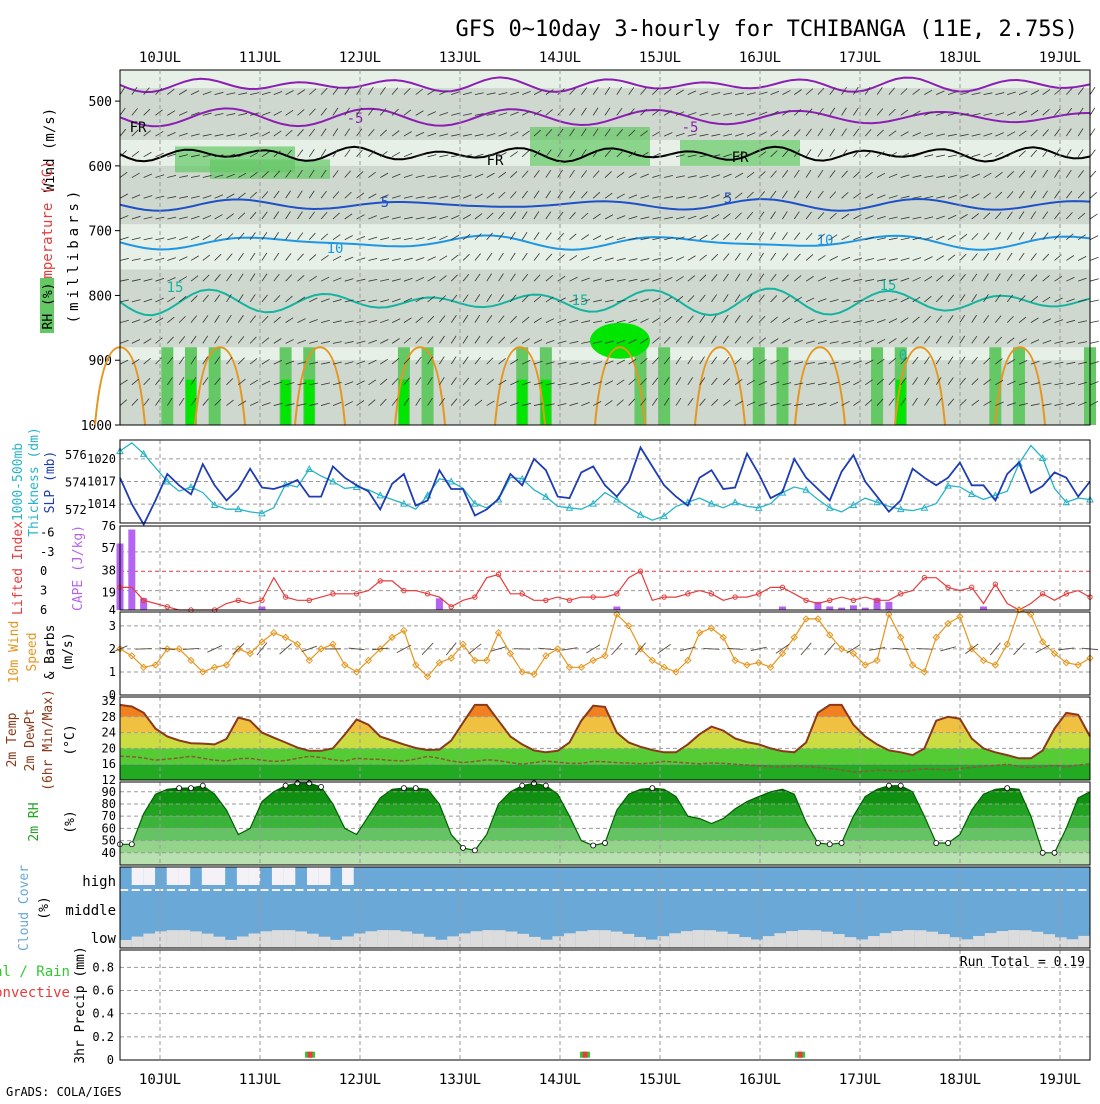 The image size is (1100, 1104). Describe the element at coordinates (560, 1080) in the screenshot. I see `bottom-date-label: 14JUL` at that location.